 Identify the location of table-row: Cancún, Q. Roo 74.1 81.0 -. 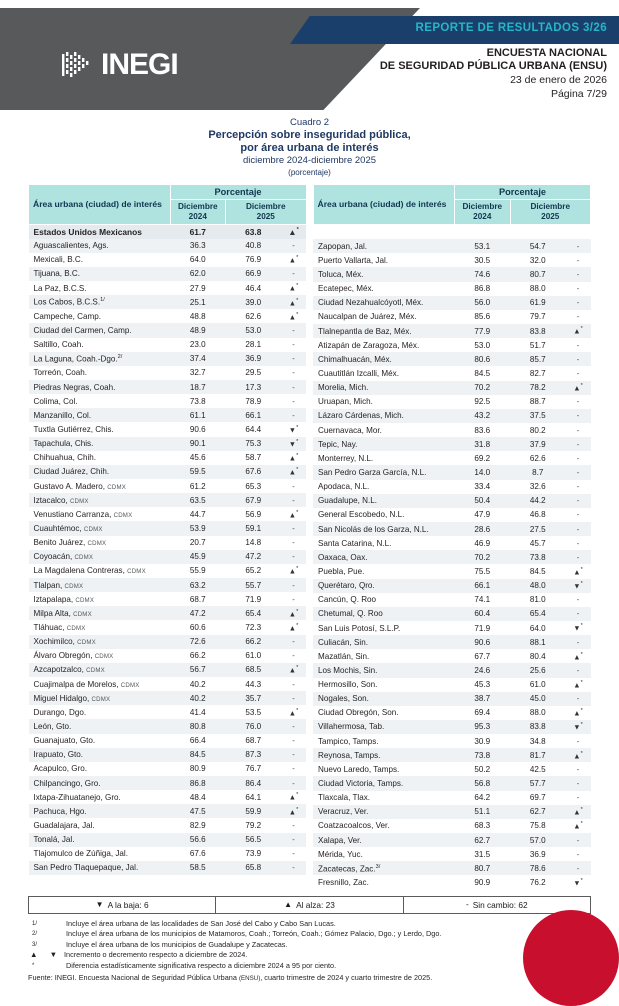
(452, 600).